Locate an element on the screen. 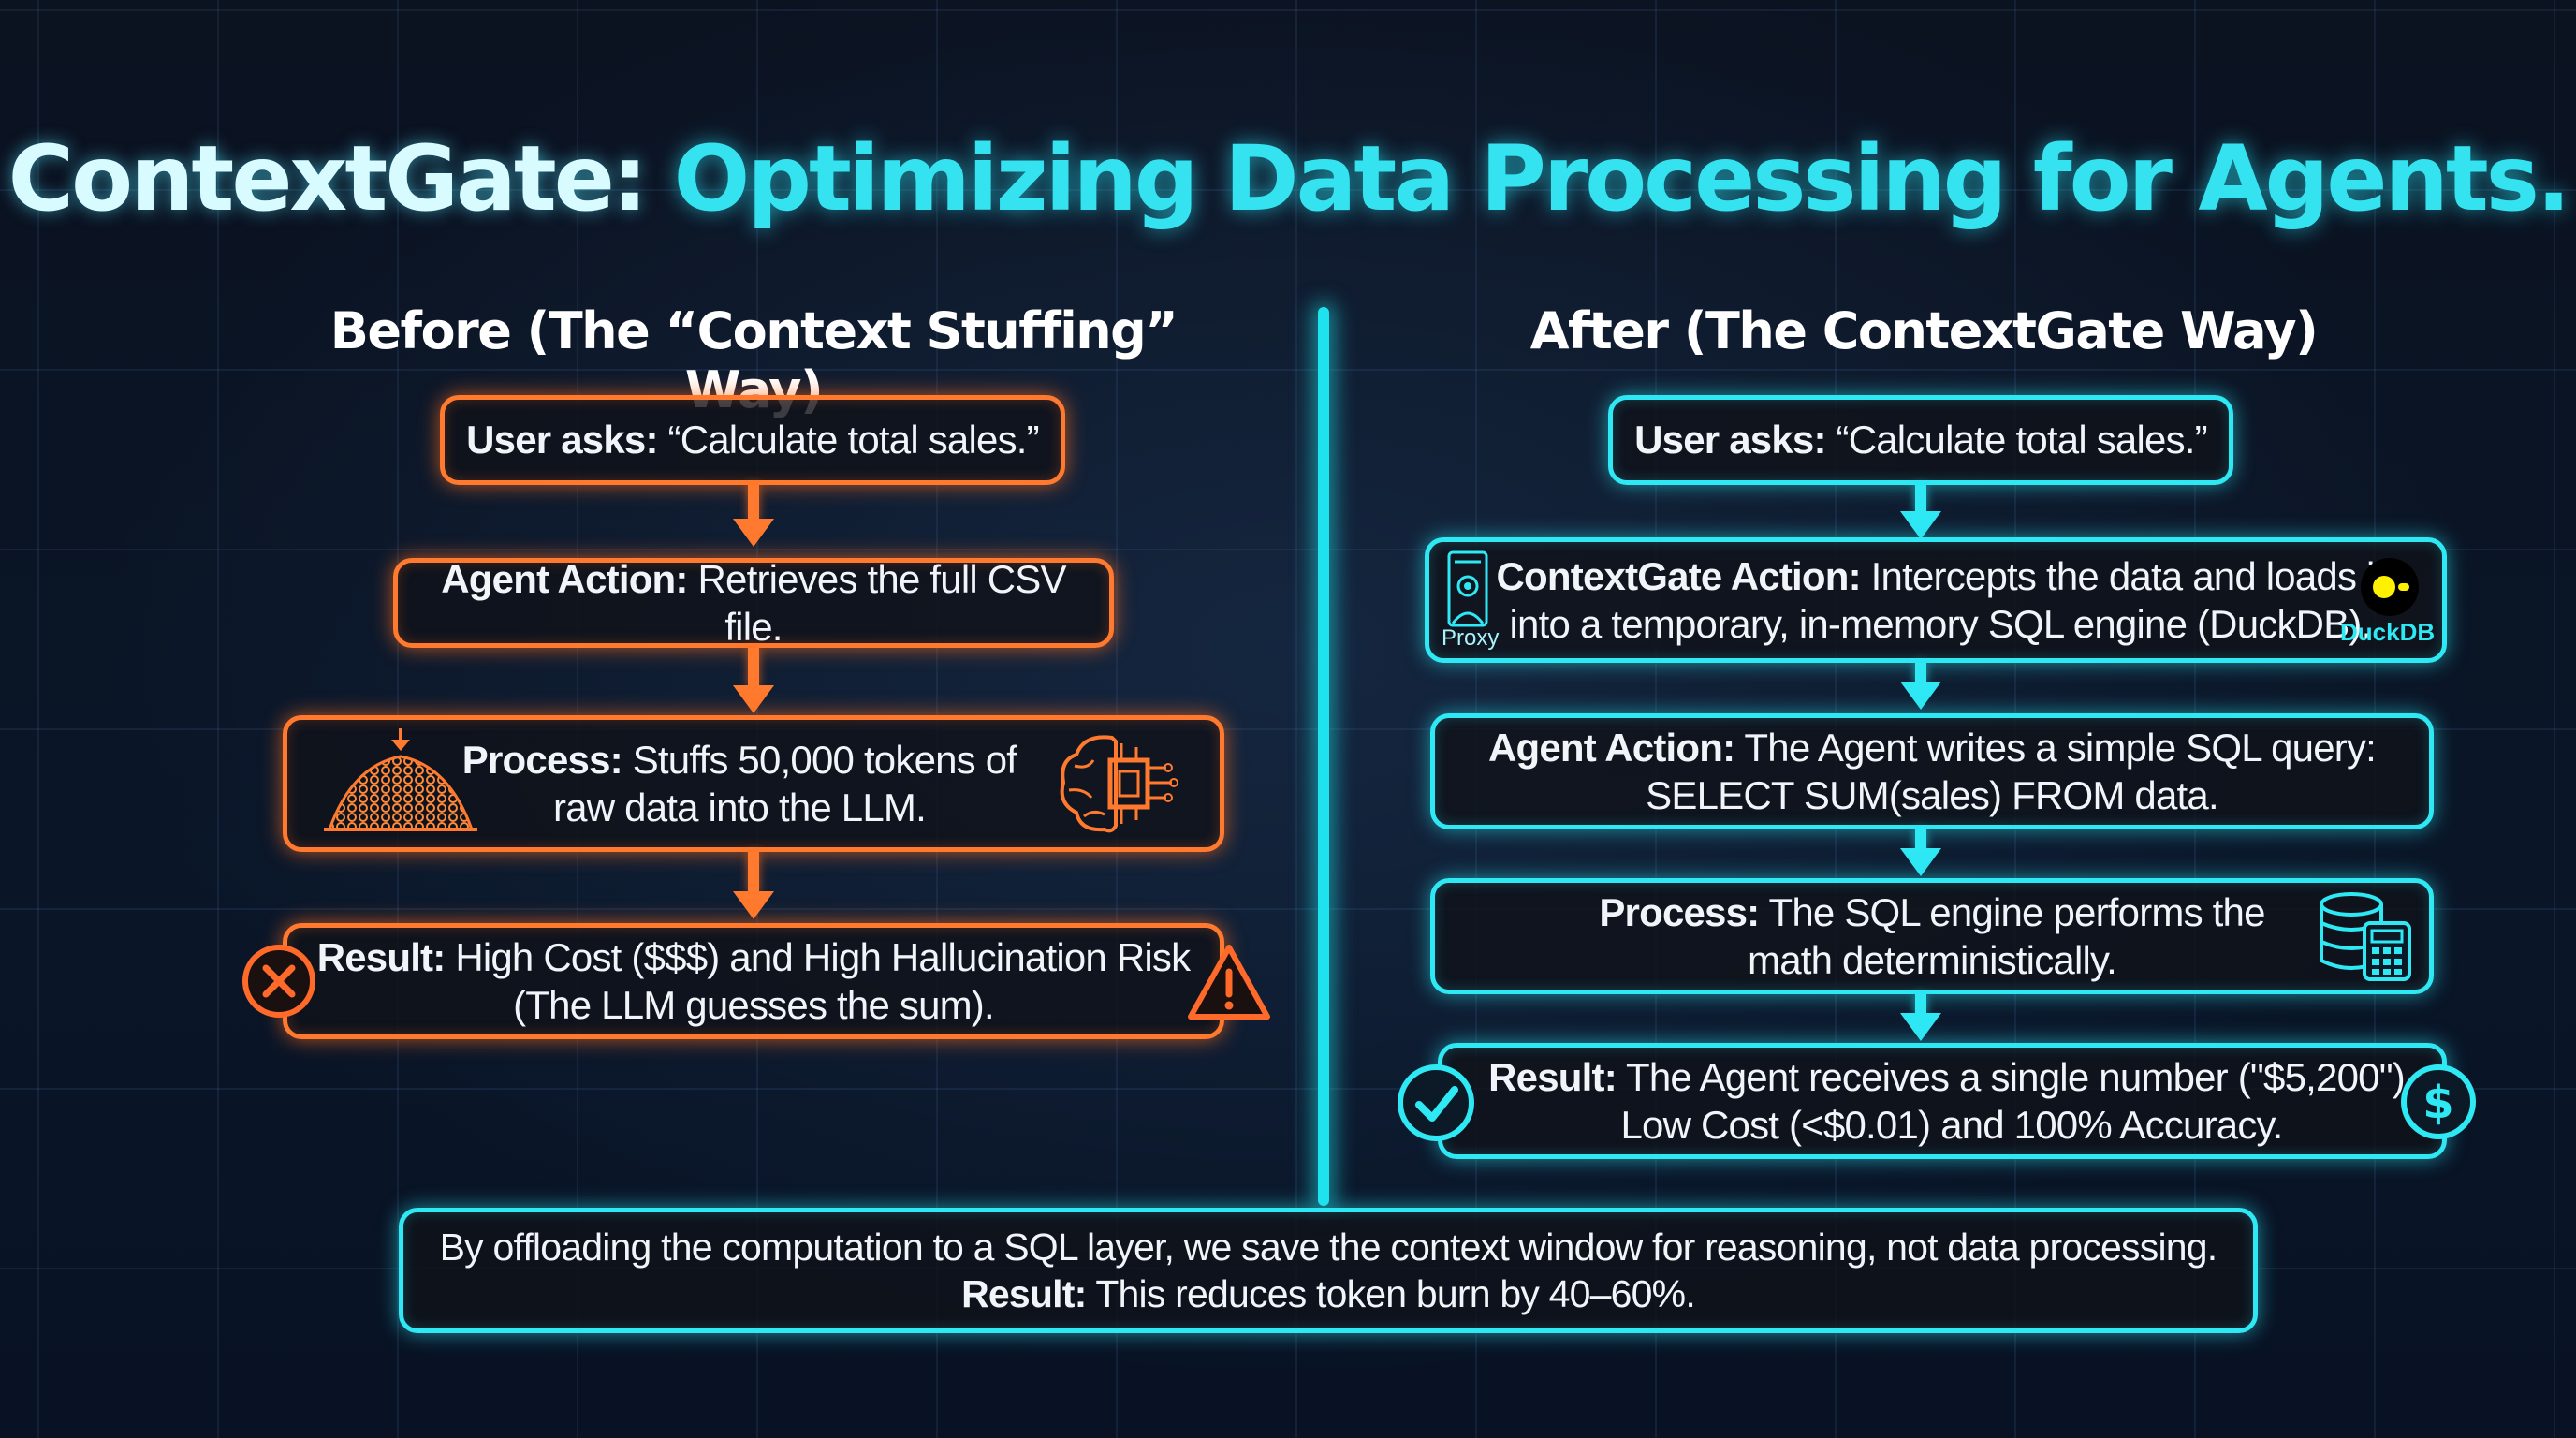 This screenshot has height=1438, width=2576. after-action-text-2: SELECT SUM(sales) FROM data. is located at coordinates (1932, 795).